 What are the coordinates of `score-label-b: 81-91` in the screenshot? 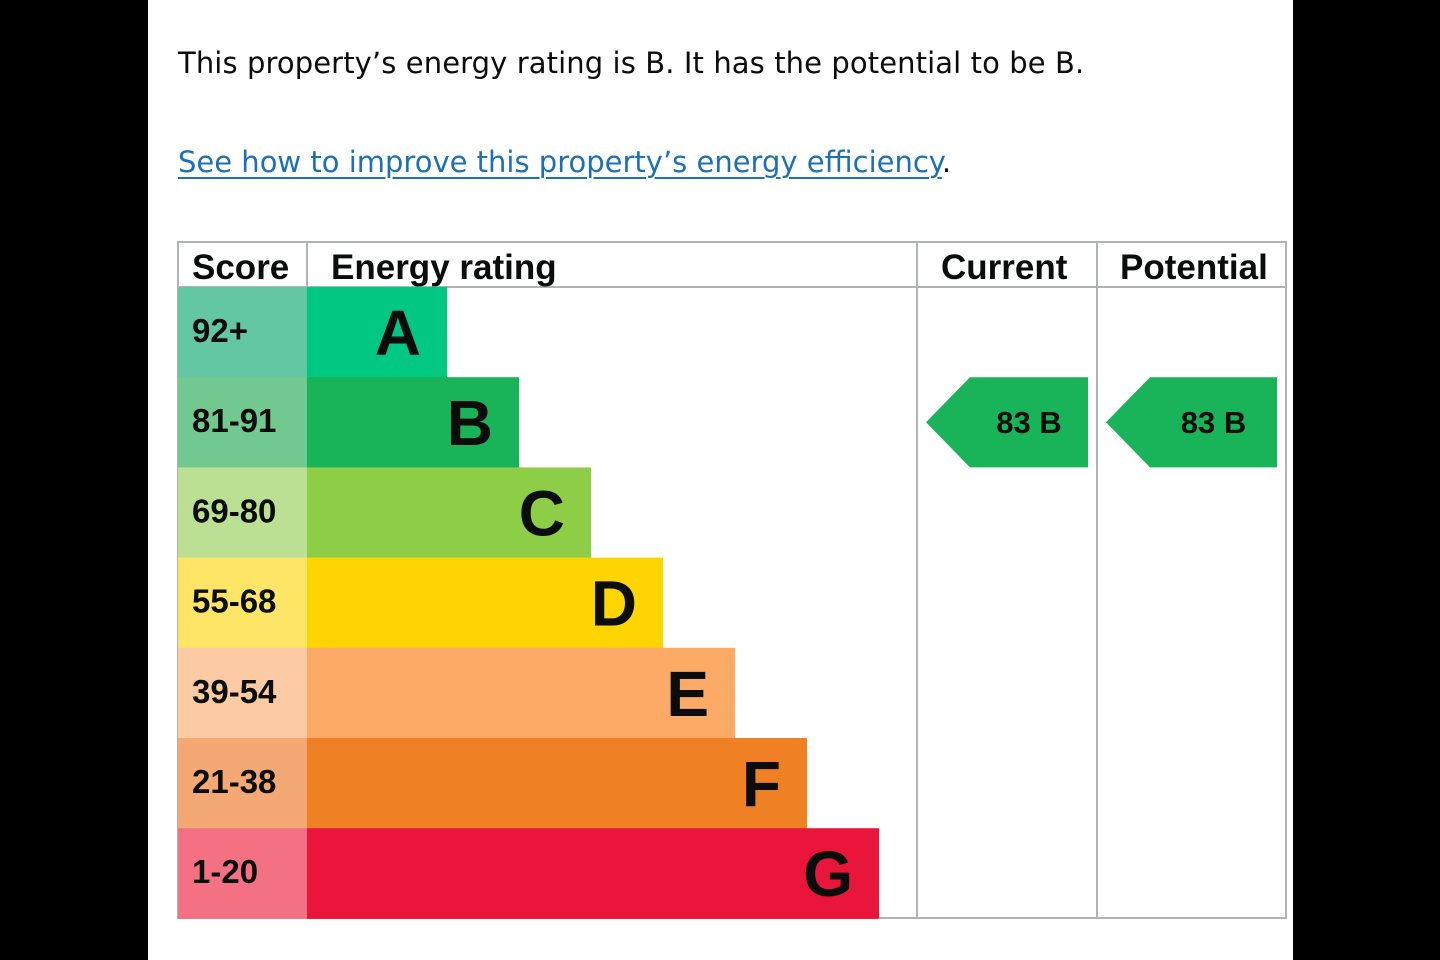 It's located at (234, 420).